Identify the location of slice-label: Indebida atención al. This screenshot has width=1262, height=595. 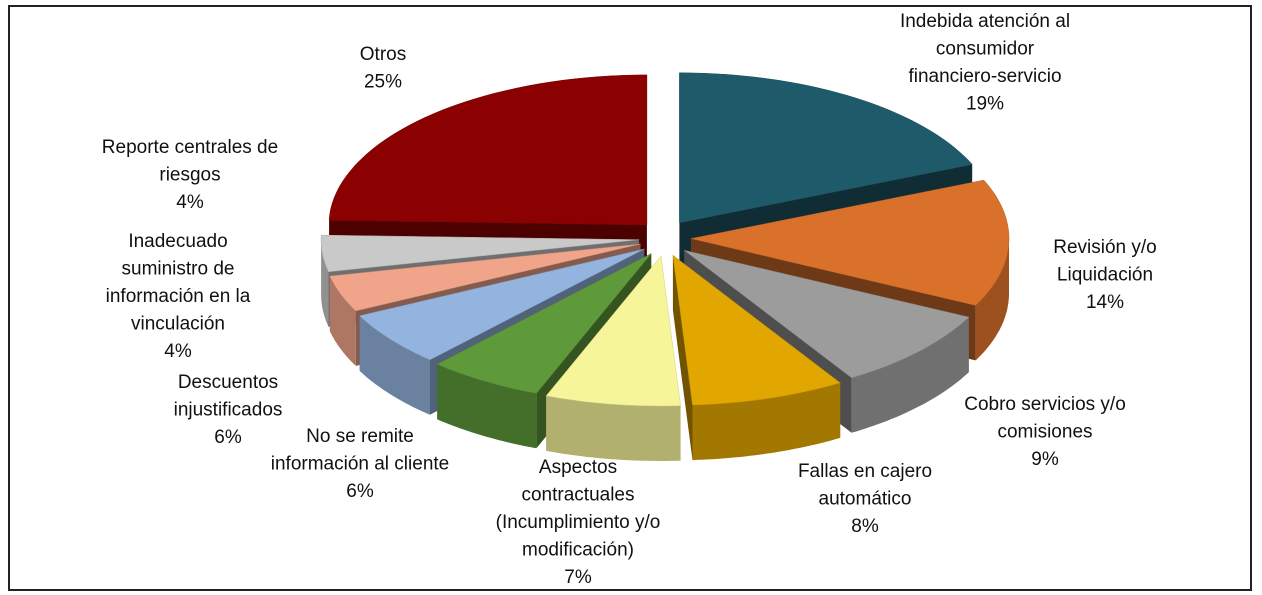
(985, 21).